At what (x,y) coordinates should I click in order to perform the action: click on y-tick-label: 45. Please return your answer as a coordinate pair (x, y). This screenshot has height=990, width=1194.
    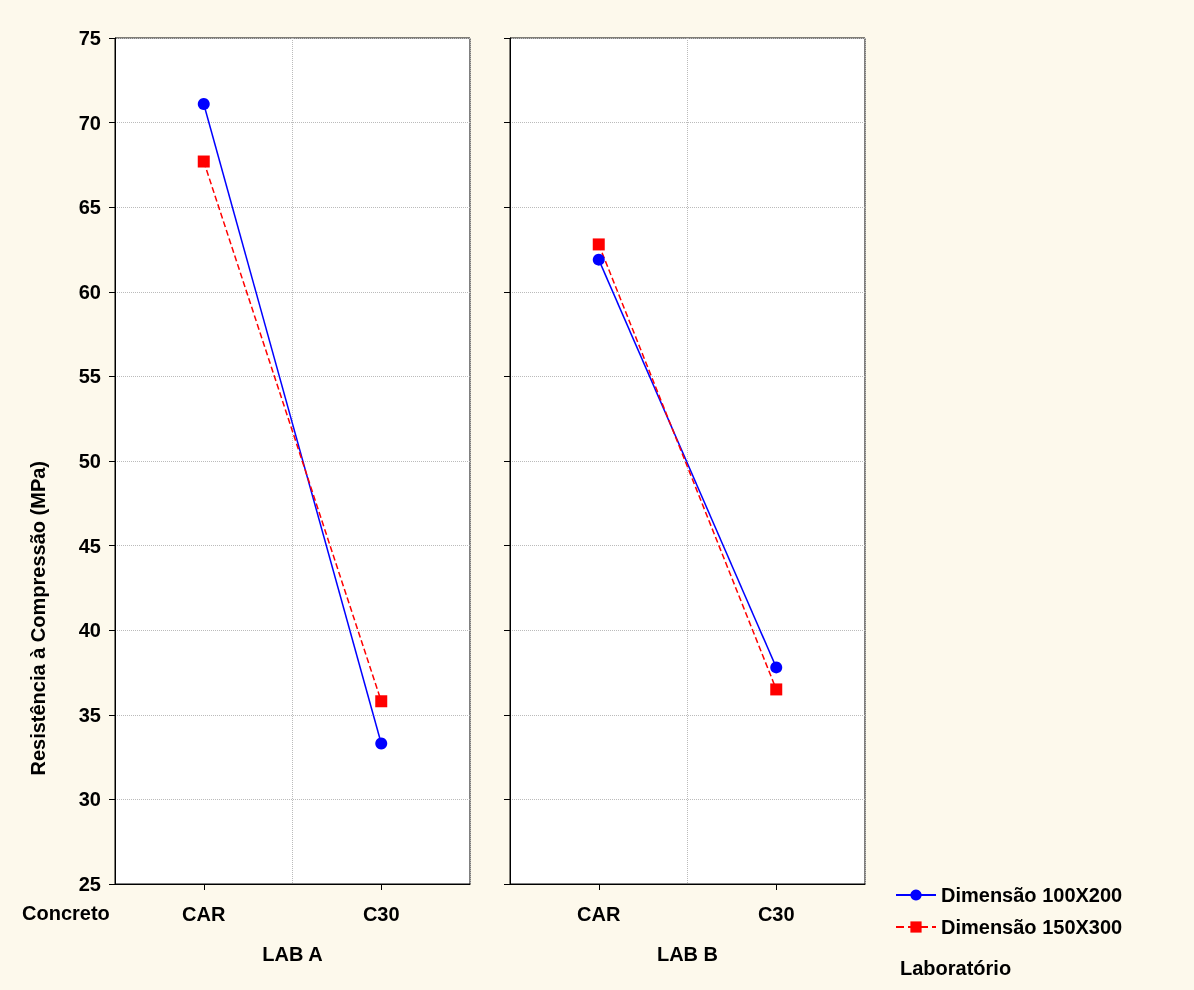
    Looking at the image, I should click on (89, 545).